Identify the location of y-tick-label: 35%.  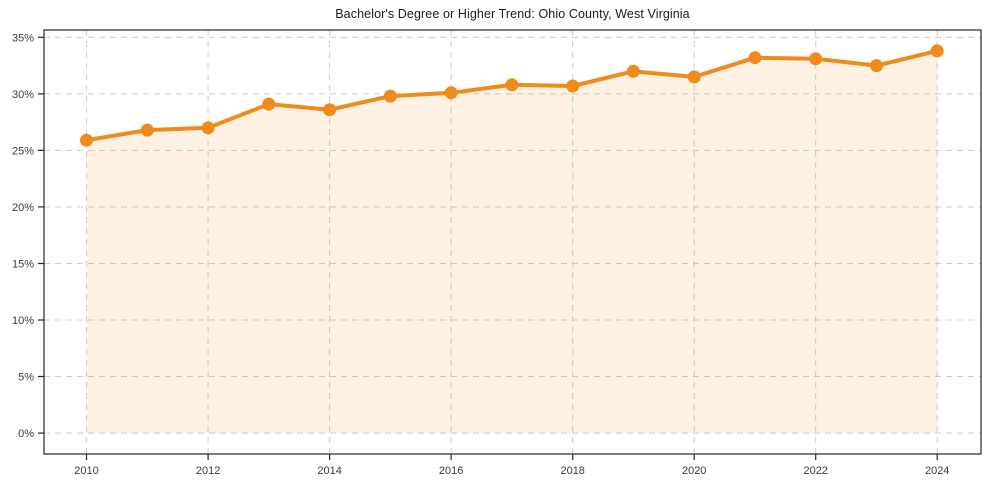
(23, 38).